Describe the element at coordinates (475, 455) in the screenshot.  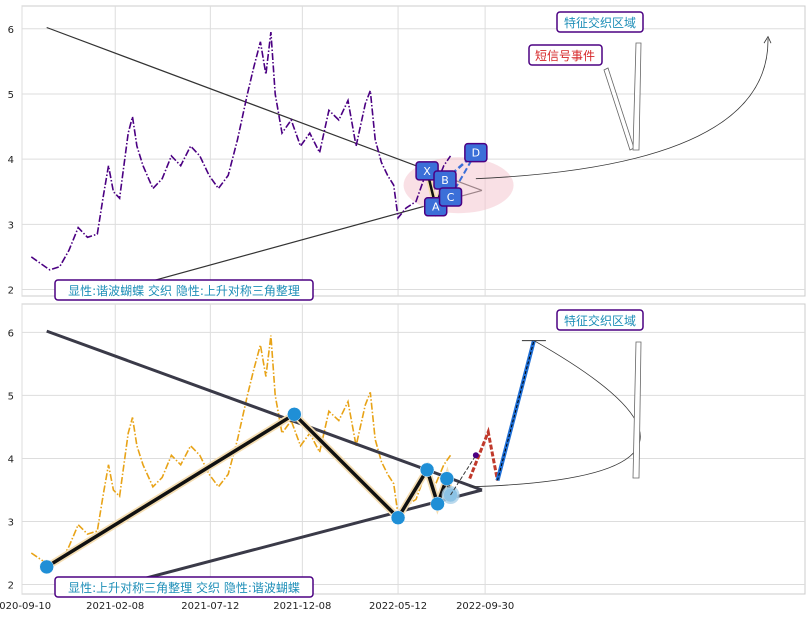
I see `projection-dot` at that location.